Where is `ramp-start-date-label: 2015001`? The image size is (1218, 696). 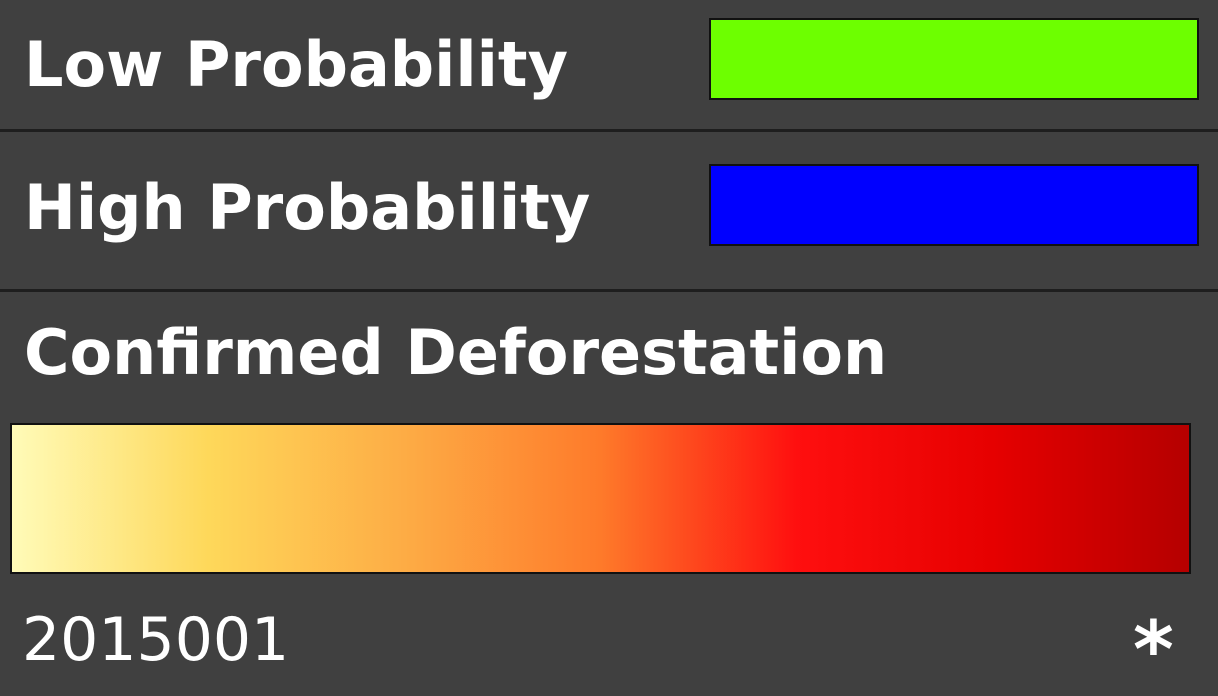
ramp-start-date-label: 2015001 is located at coordinates (156, 640).